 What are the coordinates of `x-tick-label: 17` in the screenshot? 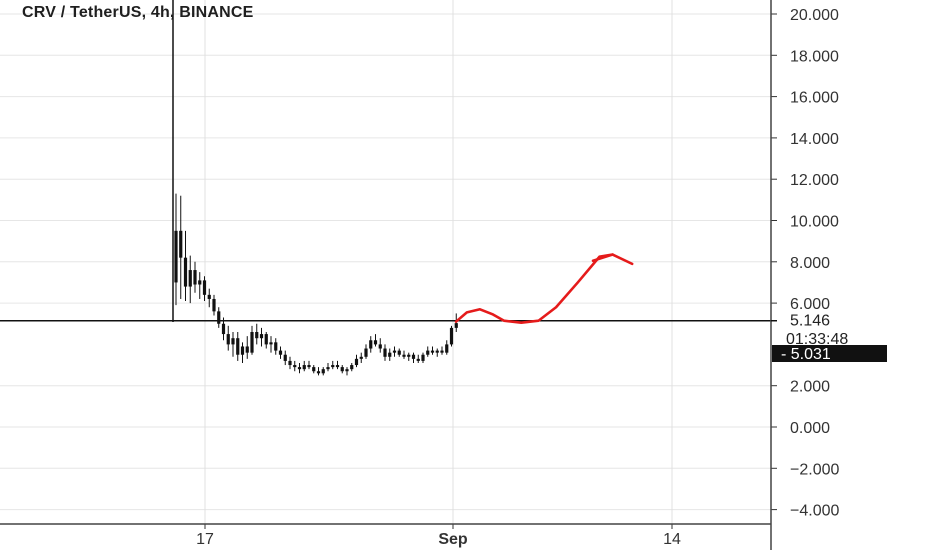 It's located at (205, 539).